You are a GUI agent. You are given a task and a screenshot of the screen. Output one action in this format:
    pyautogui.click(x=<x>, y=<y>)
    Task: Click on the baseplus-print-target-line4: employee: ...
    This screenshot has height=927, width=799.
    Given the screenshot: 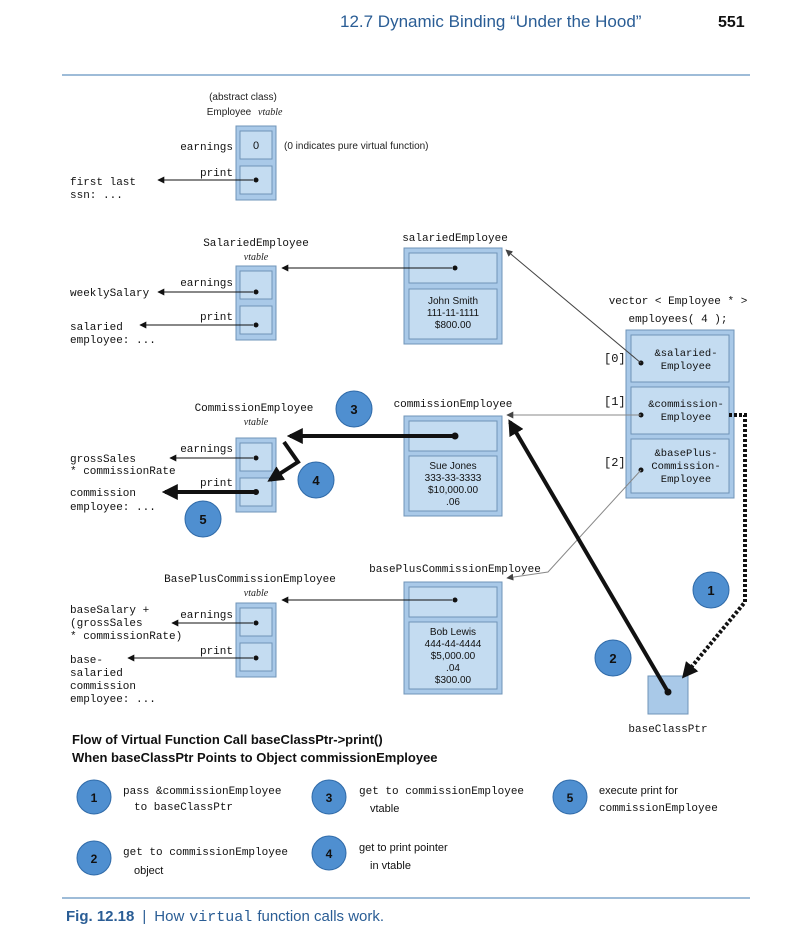 What is the action you would take?
    pyautogui.click(x=113, y=700)
    